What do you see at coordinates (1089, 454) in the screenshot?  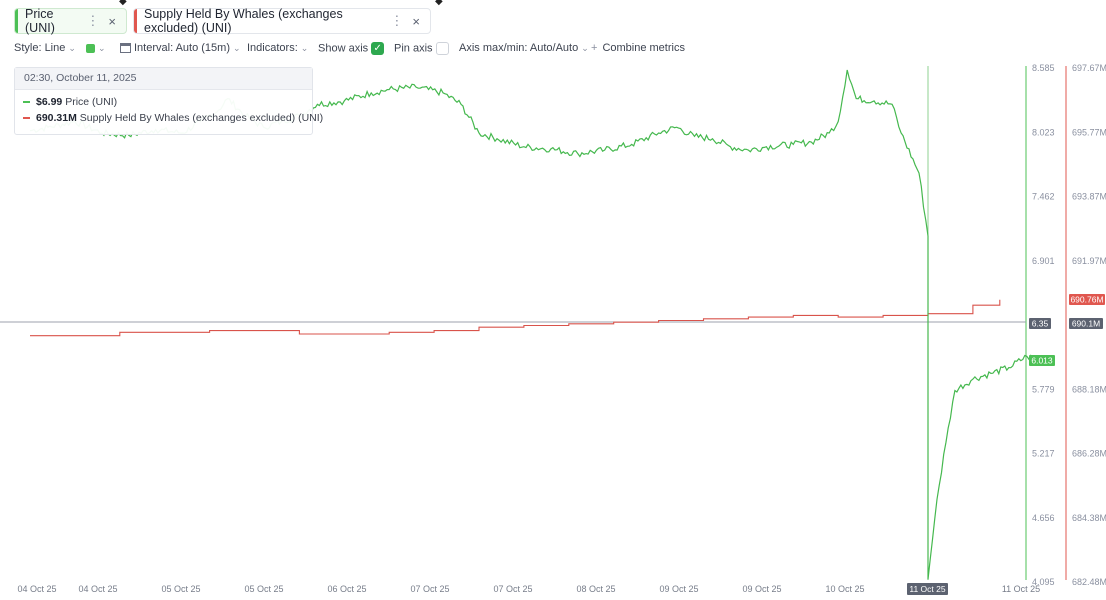 I see `whales-axis-tick: 686.28M` at bounding box center [1089, 454].